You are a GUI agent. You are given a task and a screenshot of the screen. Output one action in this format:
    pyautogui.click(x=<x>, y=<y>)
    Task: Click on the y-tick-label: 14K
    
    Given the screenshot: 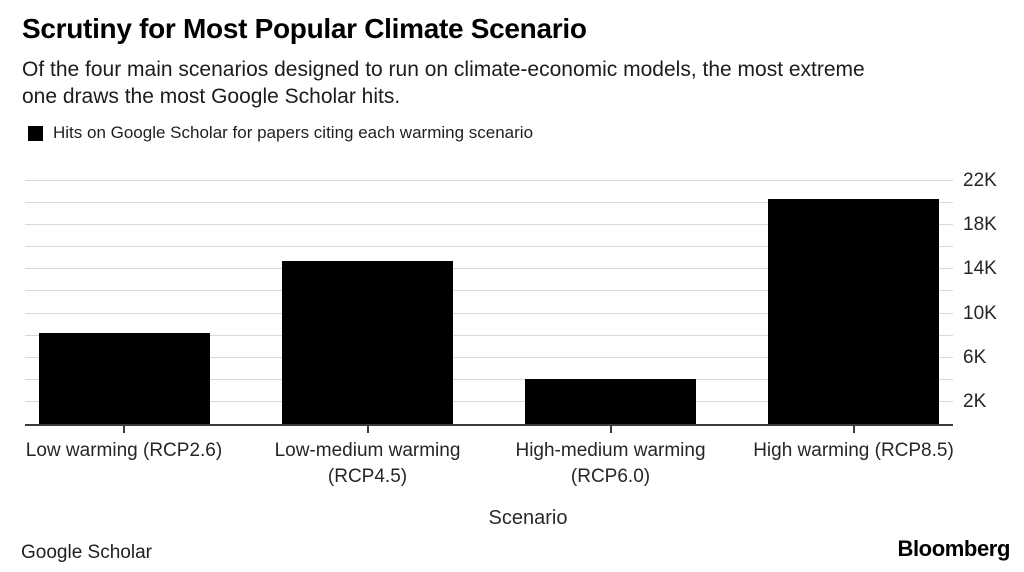 What is the action you would take?
    pyautogui.click(x=980, y=269)
    